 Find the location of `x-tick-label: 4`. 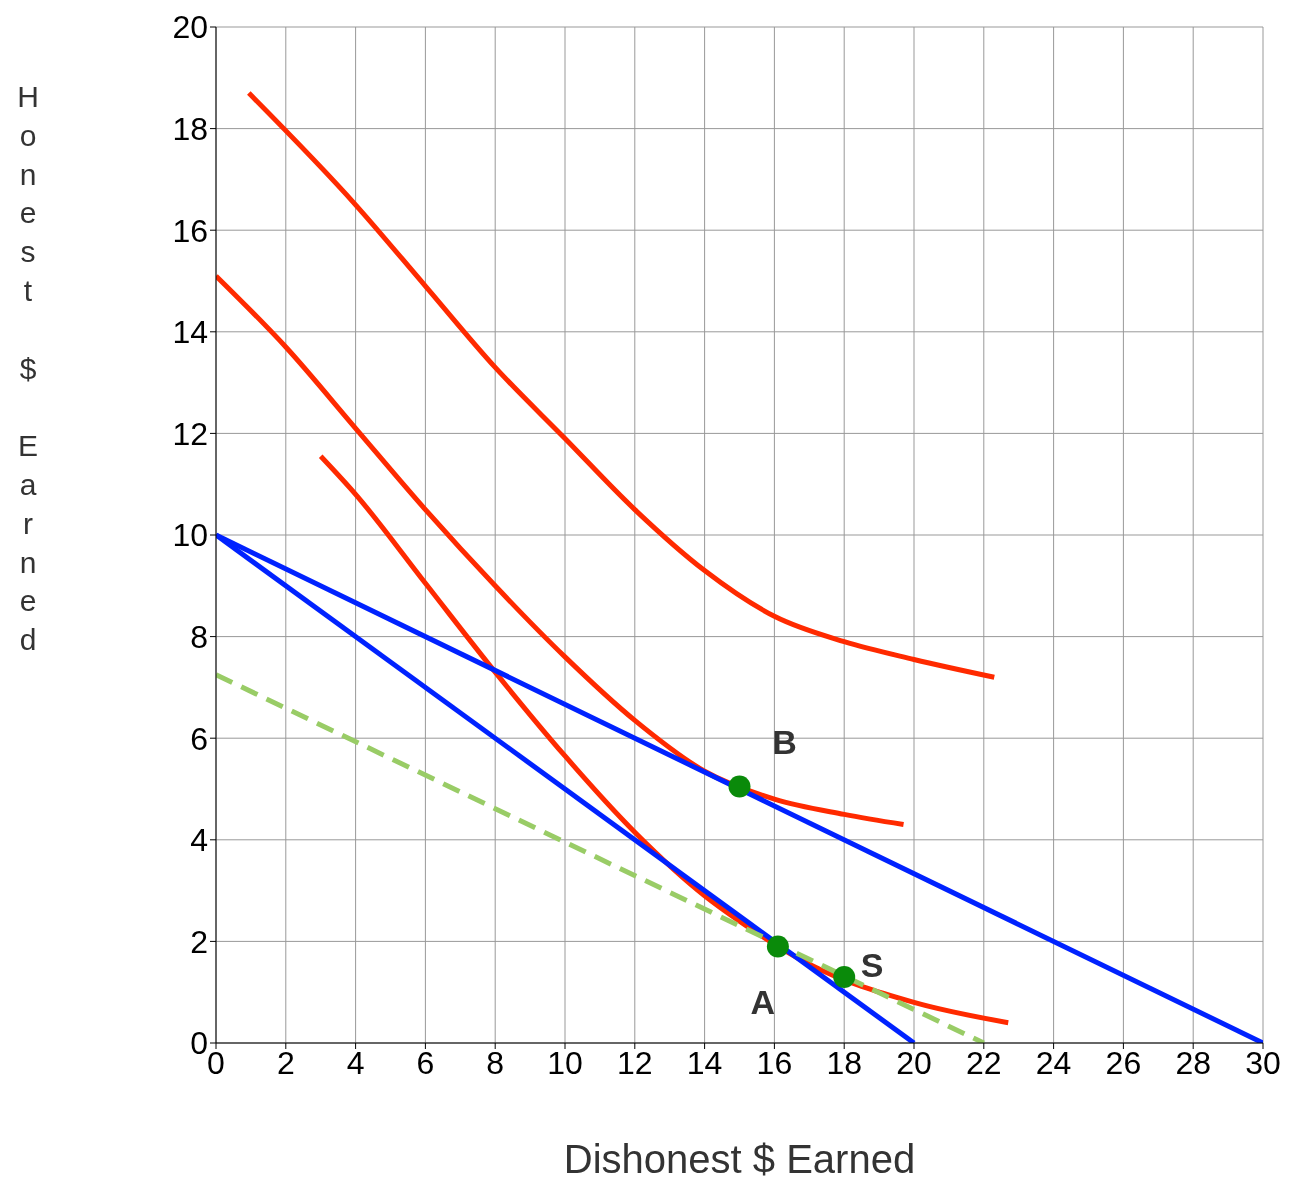

x-tick-label: 4 is located at coordinates (355, 1062).